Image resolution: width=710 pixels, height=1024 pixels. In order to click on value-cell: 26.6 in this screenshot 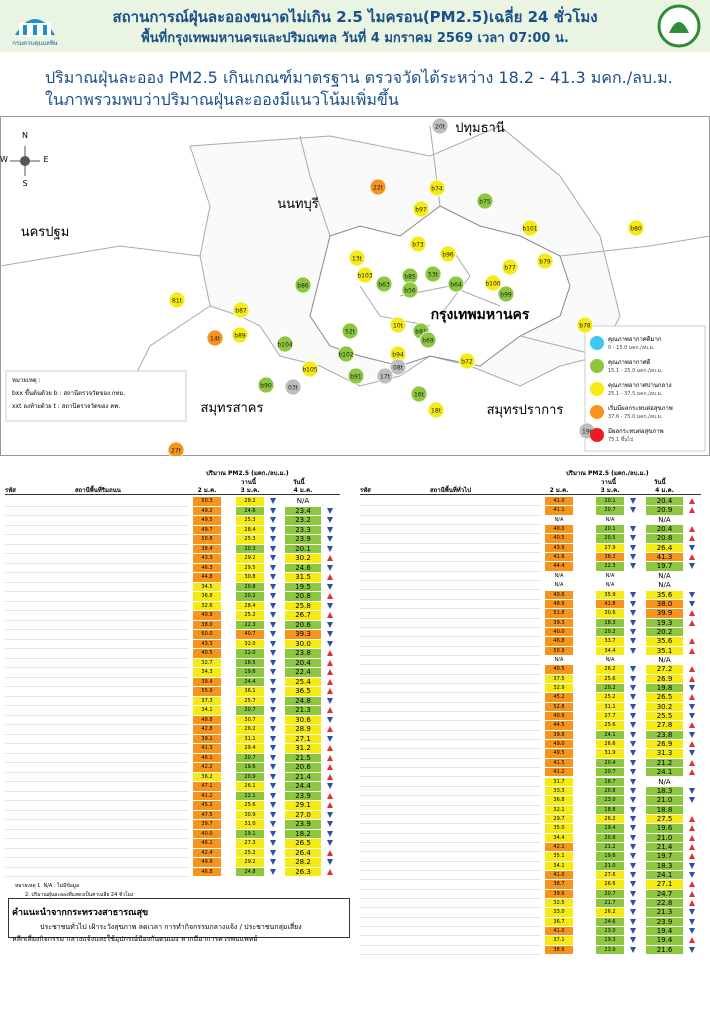, I will do `click(610, 884)`.